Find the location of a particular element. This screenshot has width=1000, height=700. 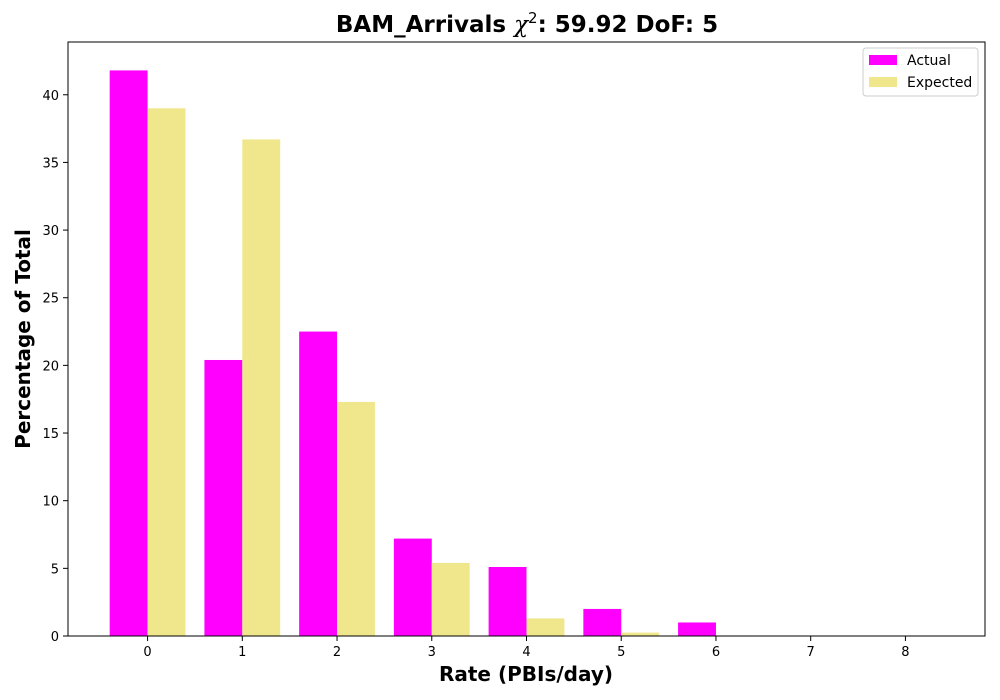

y-tick-label: 10 is located at coordinates (50, 502).